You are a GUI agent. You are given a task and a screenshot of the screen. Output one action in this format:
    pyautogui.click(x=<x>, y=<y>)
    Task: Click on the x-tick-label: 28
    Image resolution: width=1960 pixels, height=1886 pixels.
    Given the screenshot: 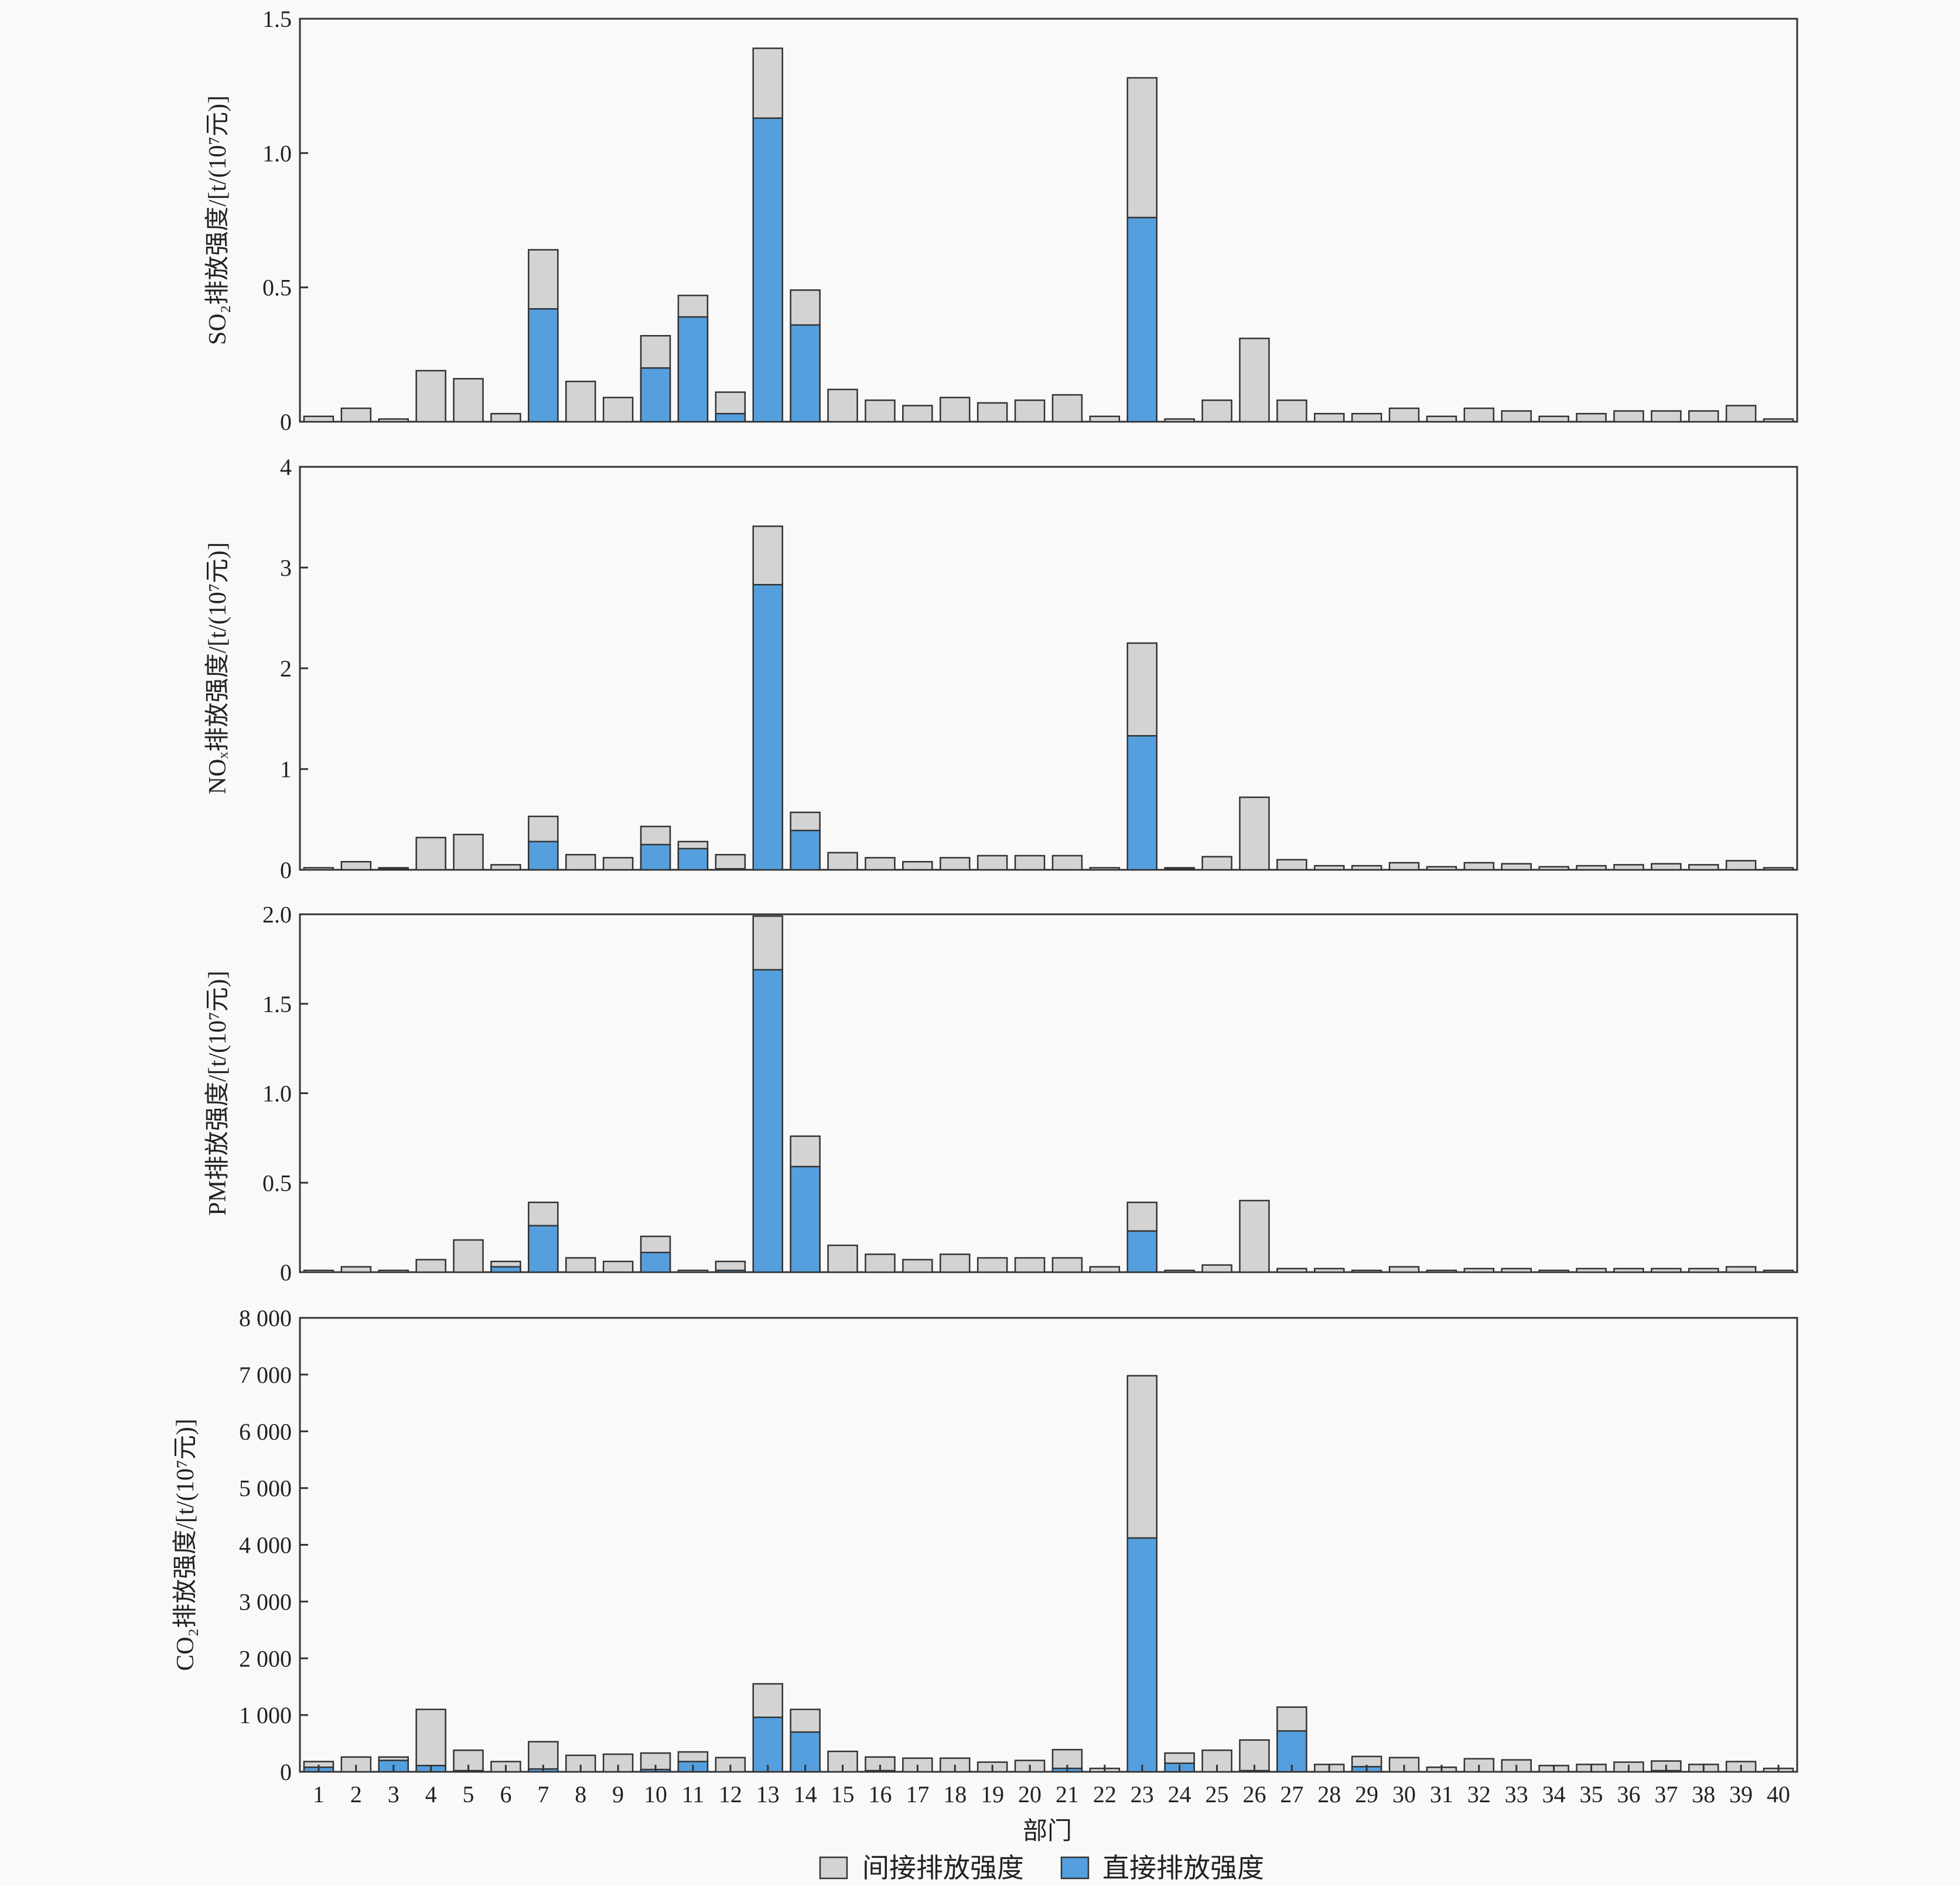 What is the action you would take?
    pyautogui.click(x=1329, y=1794)
    